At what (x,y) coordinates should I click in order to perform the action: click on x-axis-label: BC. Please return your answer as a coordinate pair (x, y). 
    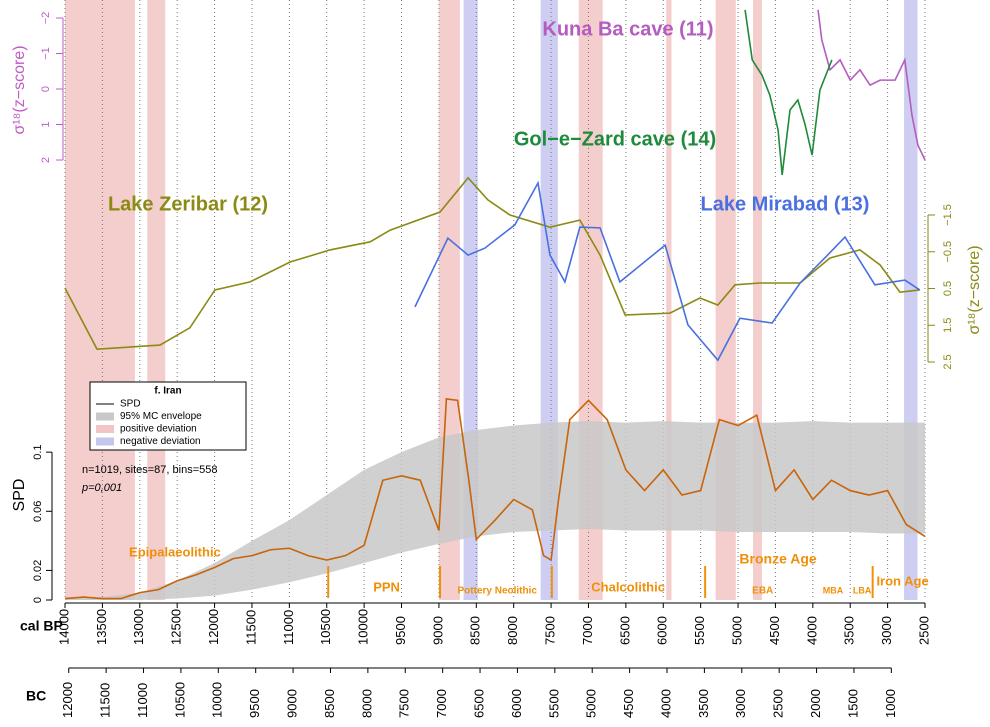
    Looking at the image, I should click on (36, 696).